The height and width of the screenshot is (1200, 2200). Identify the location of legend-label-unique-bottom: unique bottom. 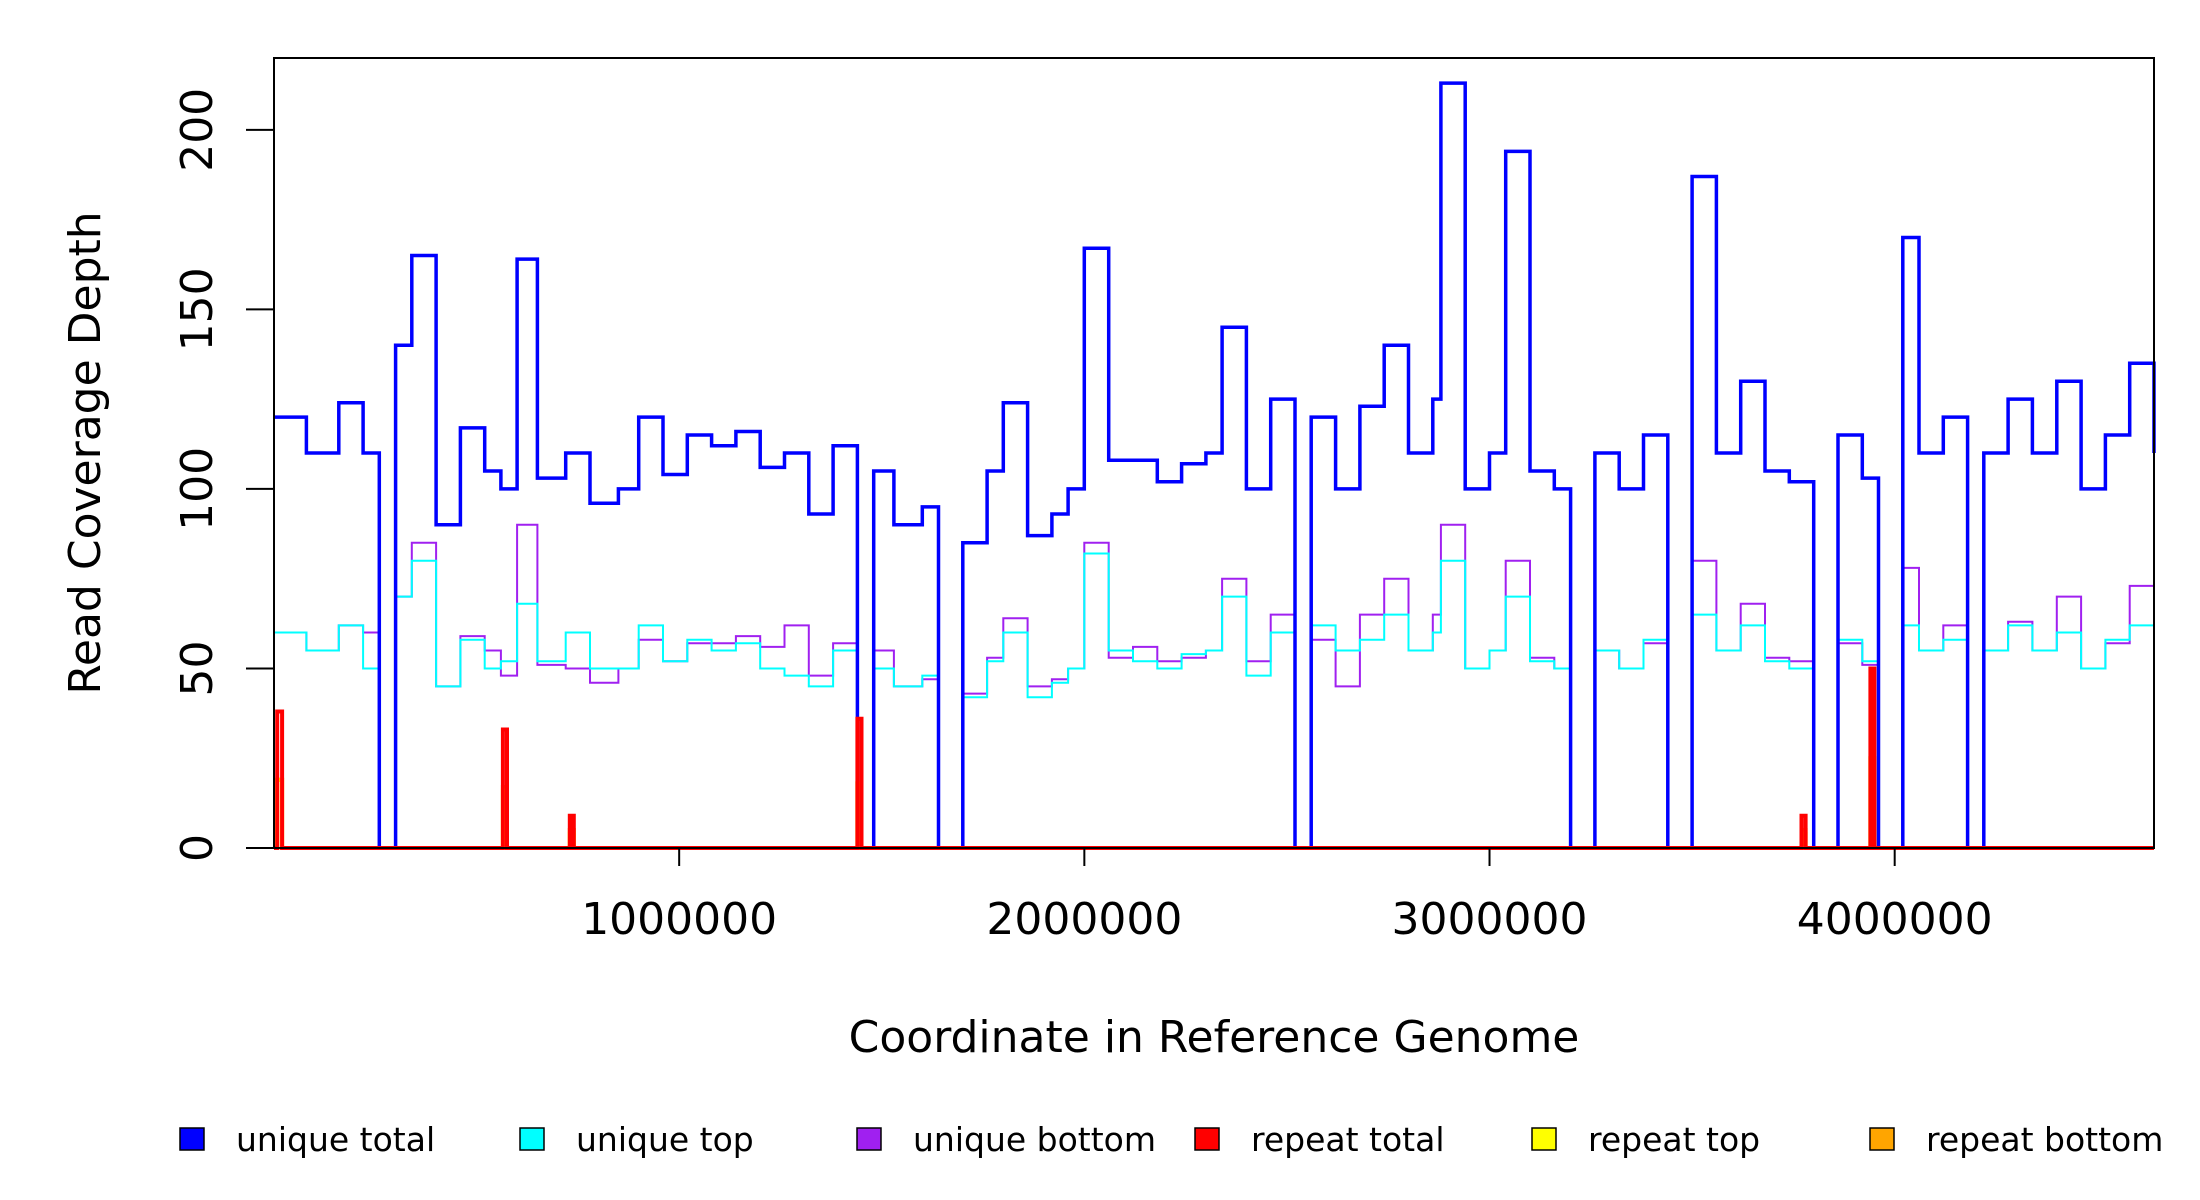
(1034, 1139).